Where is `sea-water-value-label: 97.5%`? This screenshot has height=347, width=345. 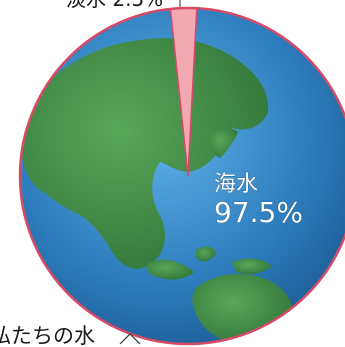 sea-water-value-label: 97.5% is located at coordinates (258, 212).